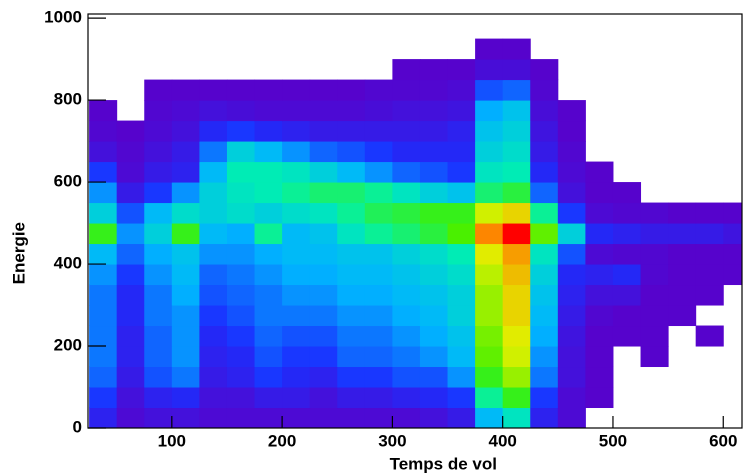 This screenshot has width=744, height=476. Describe the element at coordinates (392, 440) in the screenshot. I see `x-tick-label: 300` at that location.